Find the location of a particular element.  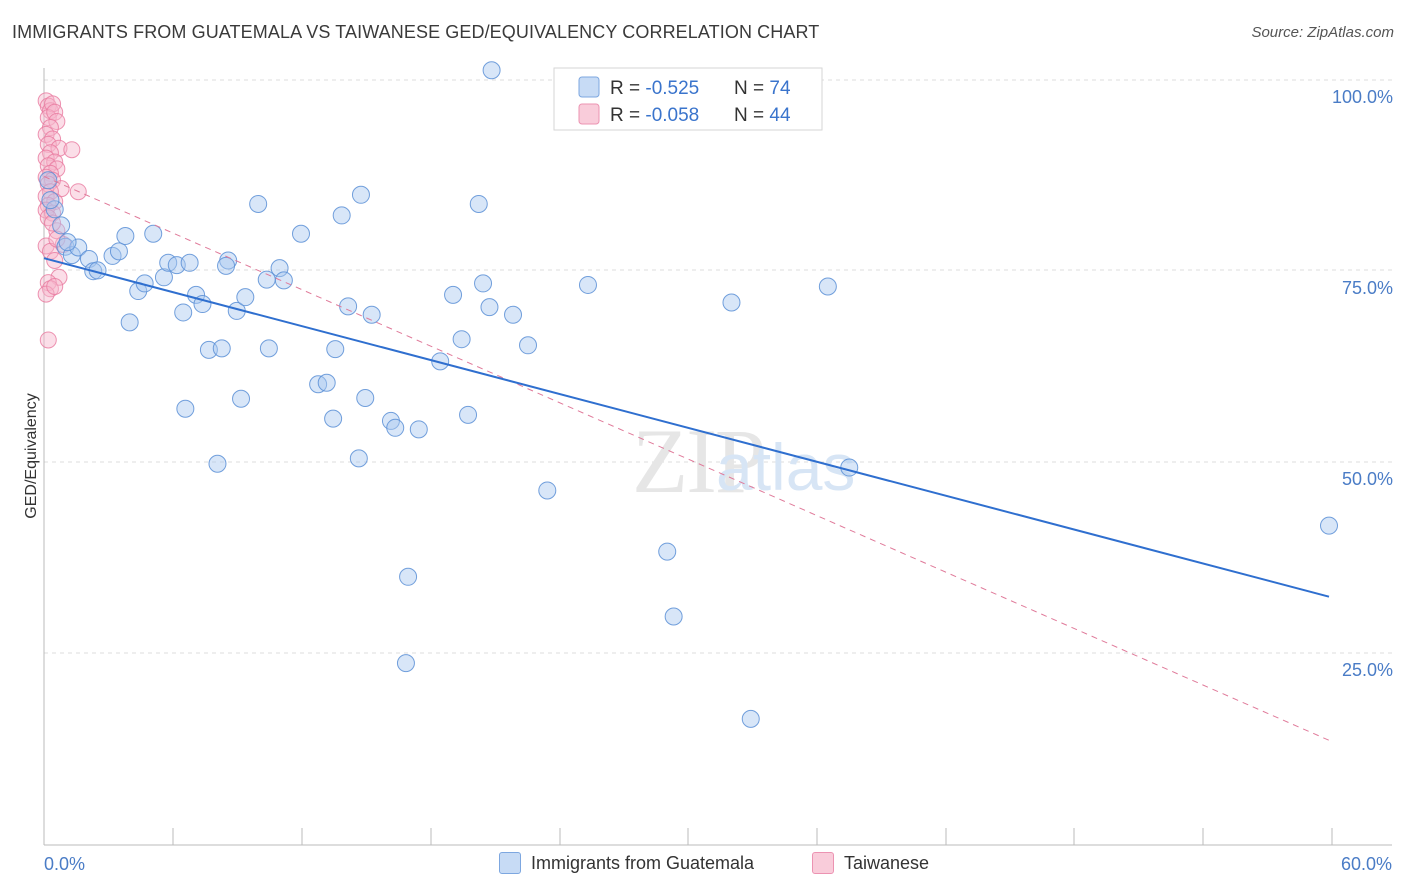

source-label: Source: ZipAtlas.com is located at coordinates (1322, 32).